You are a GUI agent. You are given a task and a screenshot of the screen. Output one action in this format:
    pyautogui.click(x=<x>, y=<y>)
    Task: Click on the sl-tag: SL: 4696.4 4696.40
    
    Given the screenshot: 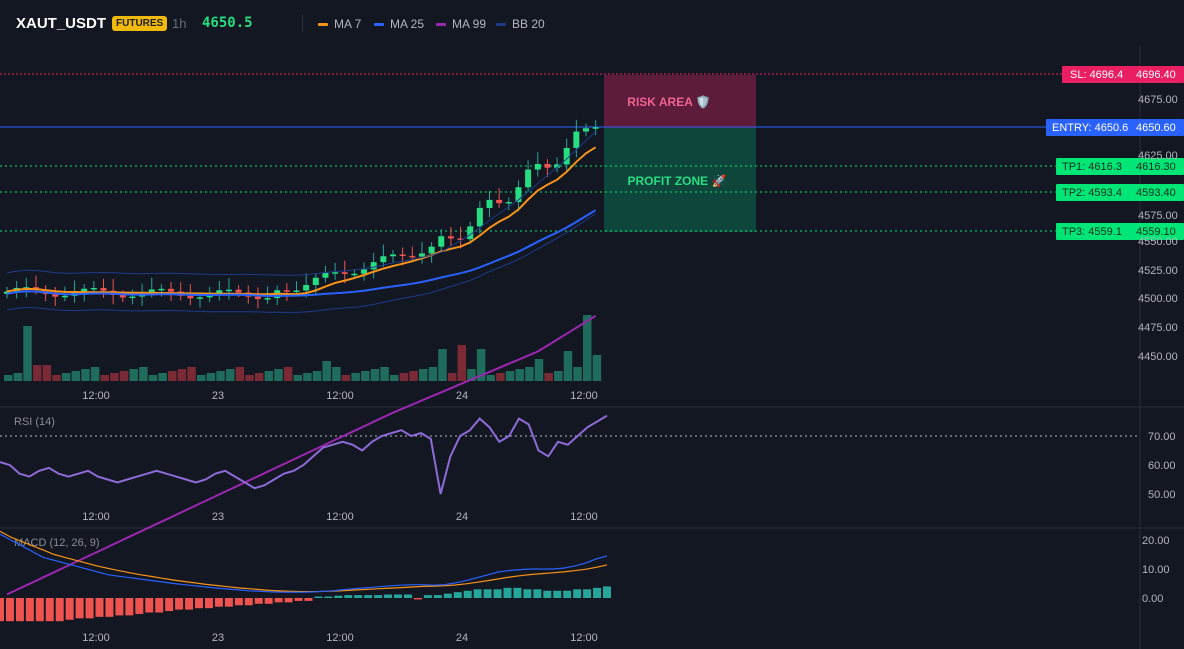 What is the action you would take?
    pyautogui.click(x=1123, y=74)
    